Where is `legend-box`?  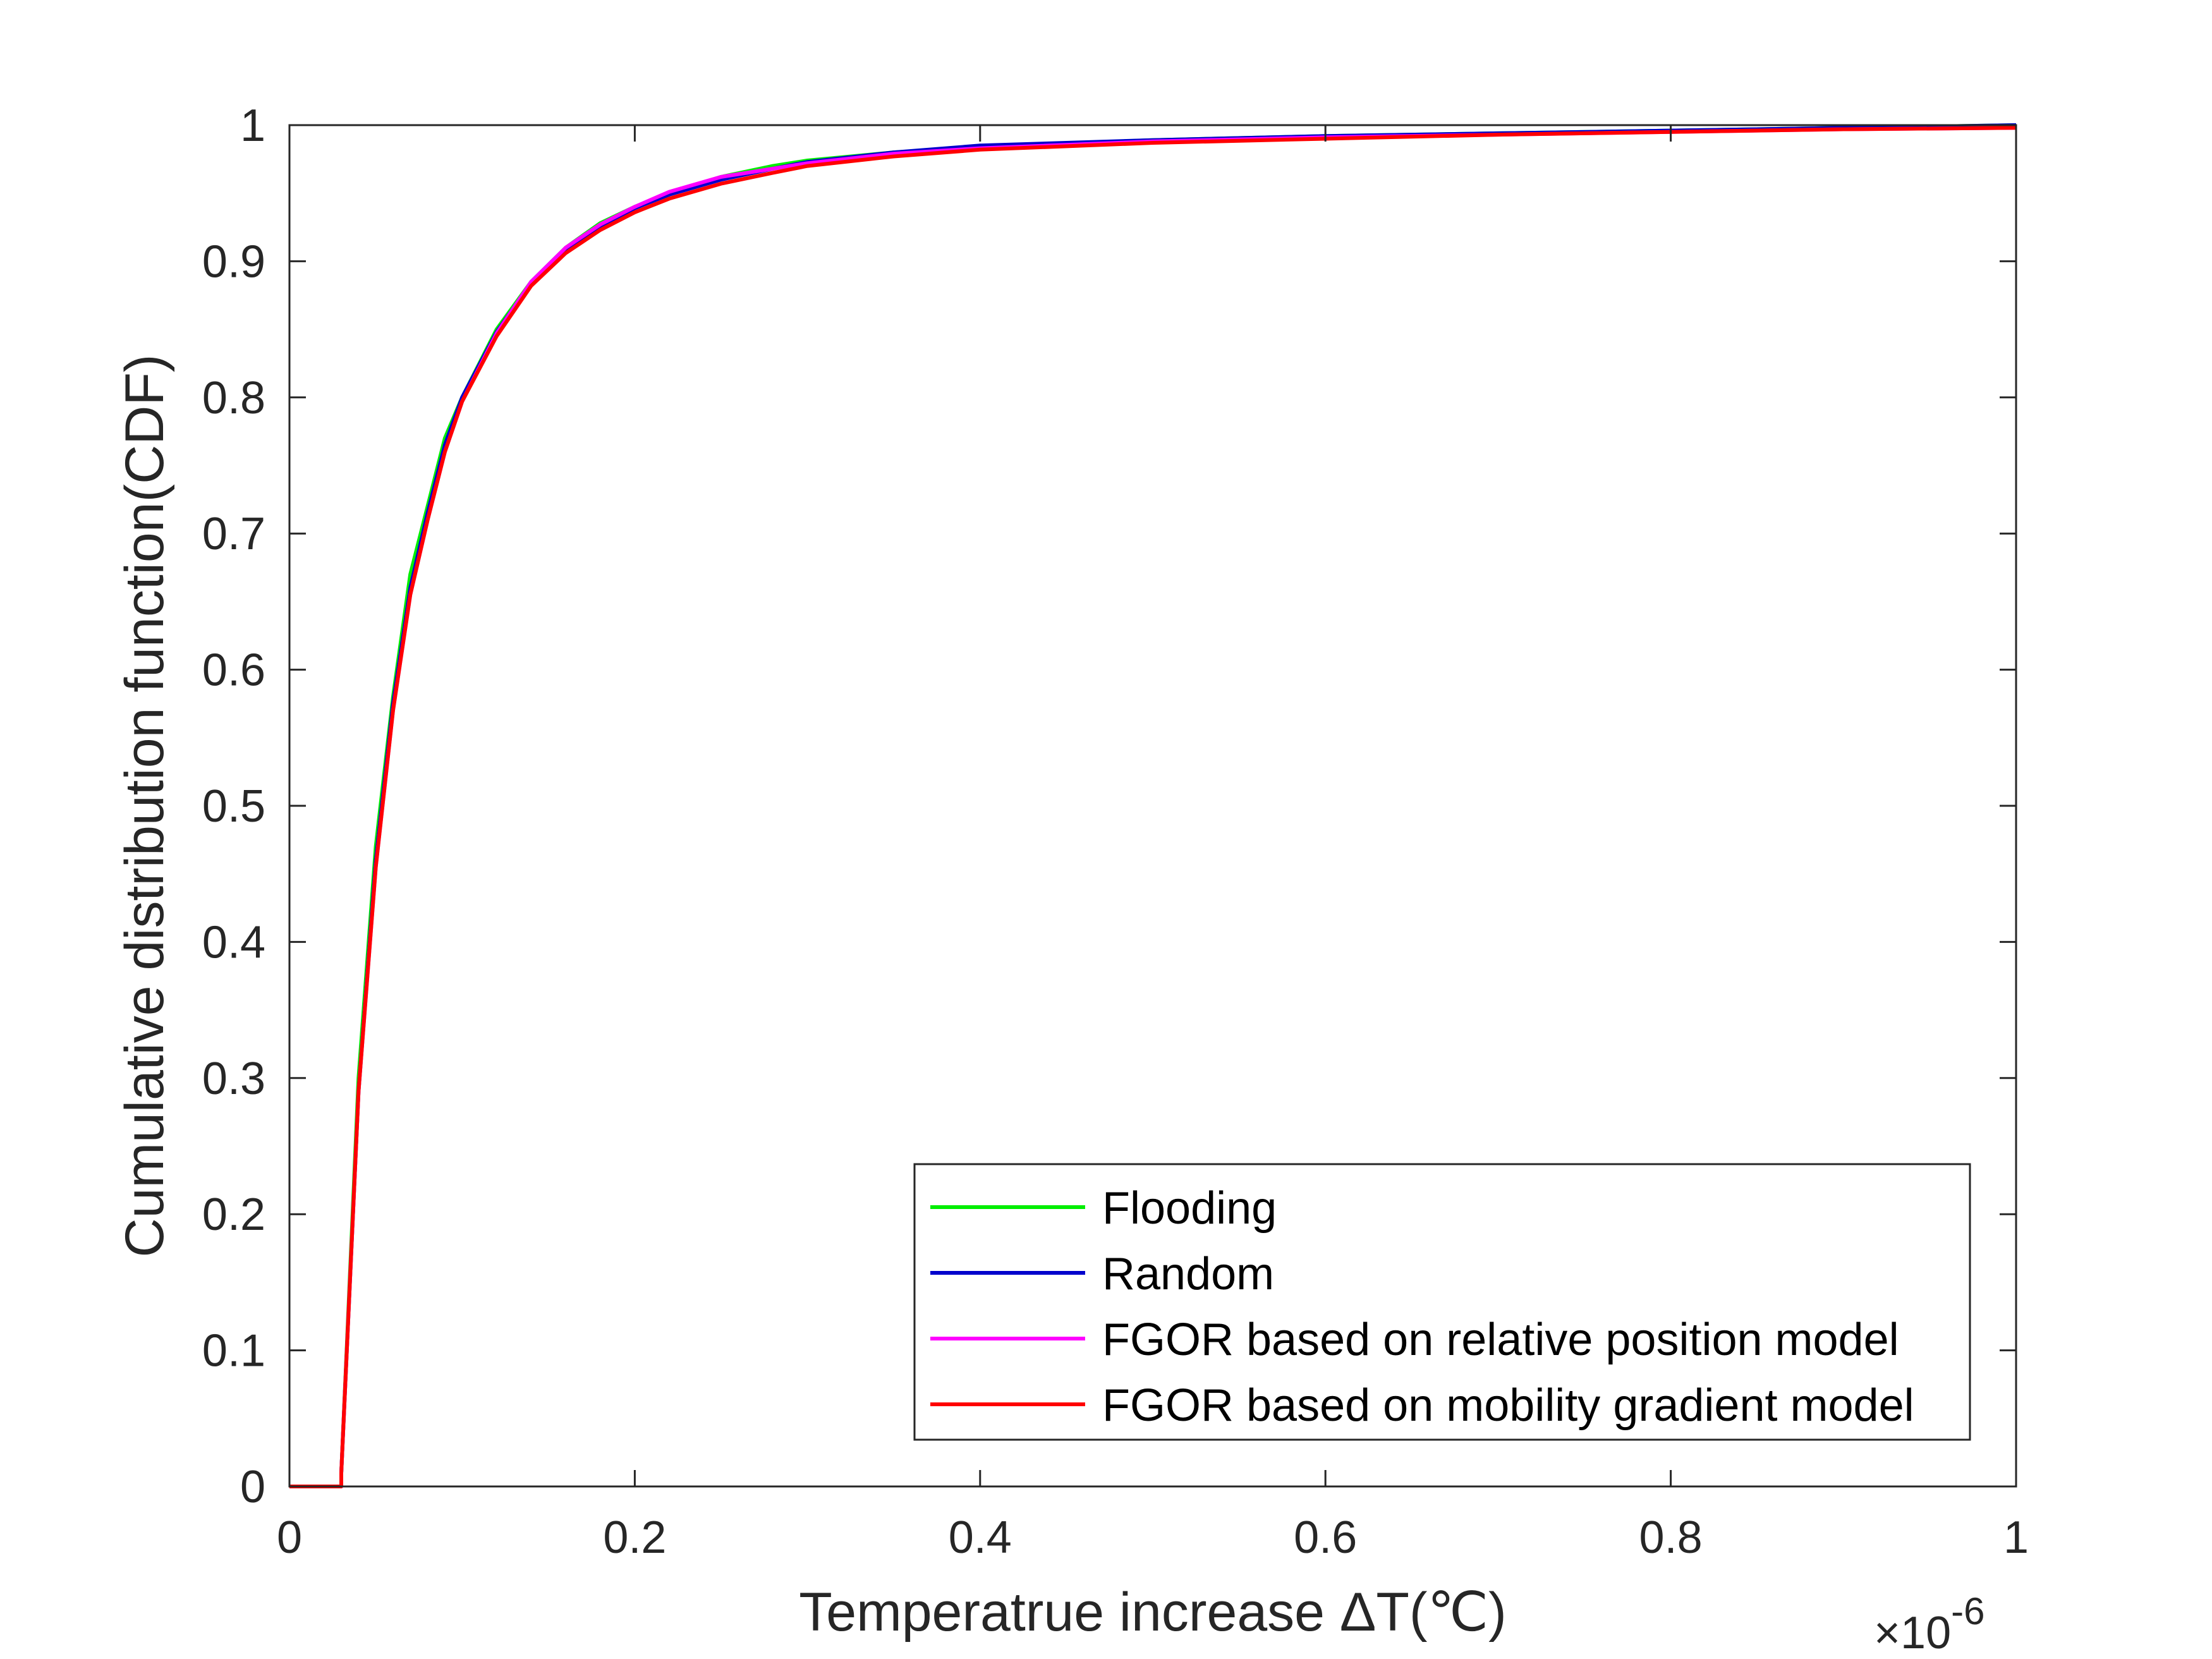
legend-box is located at coordinates (1442, 1302).